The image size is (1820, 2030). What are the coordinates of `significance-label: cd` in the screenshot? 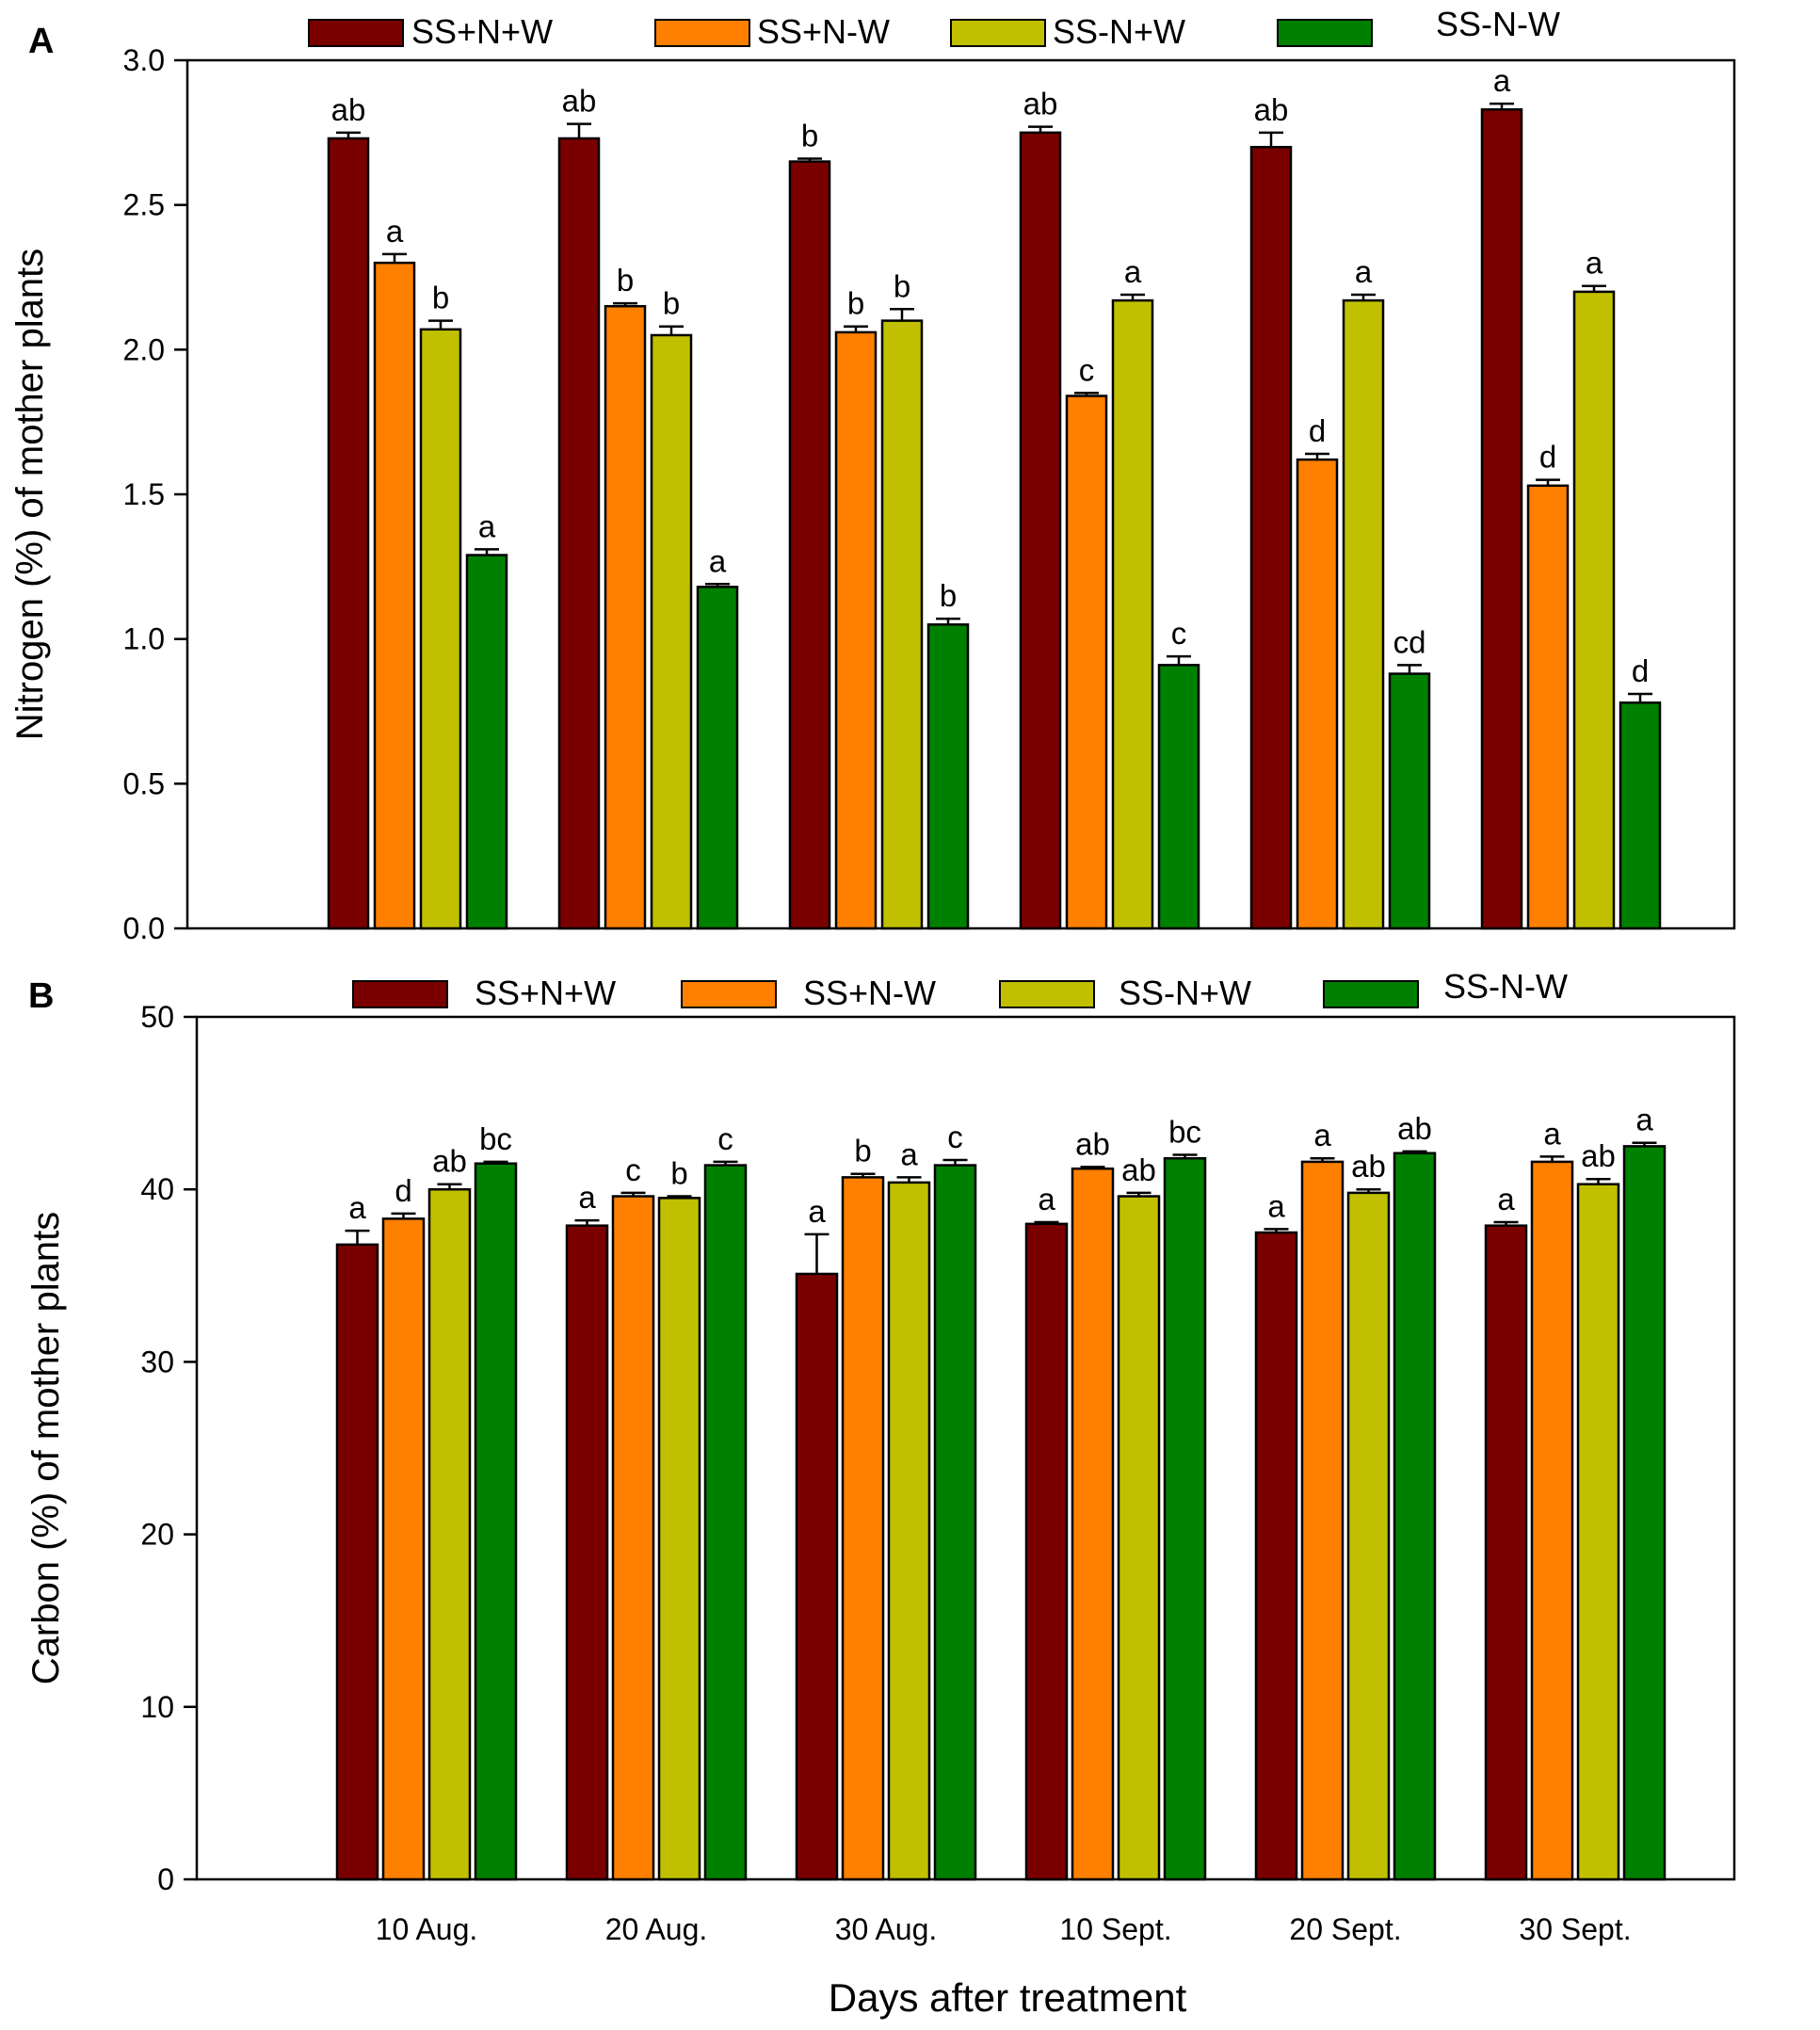 It's located at (1409, 641).